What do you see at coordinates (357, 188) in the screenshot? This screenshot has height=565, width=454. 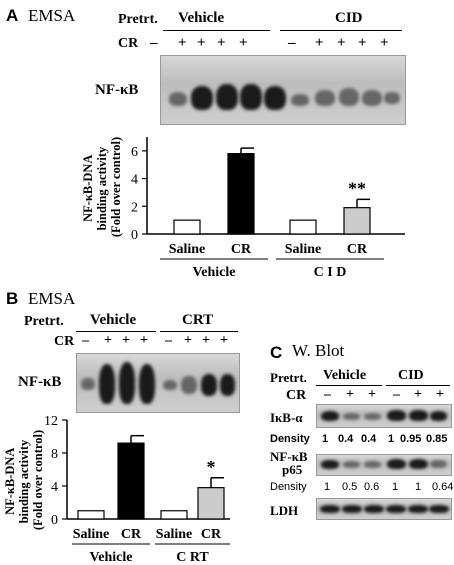 I see `significance-label: **` at bounding box center [357, 188].